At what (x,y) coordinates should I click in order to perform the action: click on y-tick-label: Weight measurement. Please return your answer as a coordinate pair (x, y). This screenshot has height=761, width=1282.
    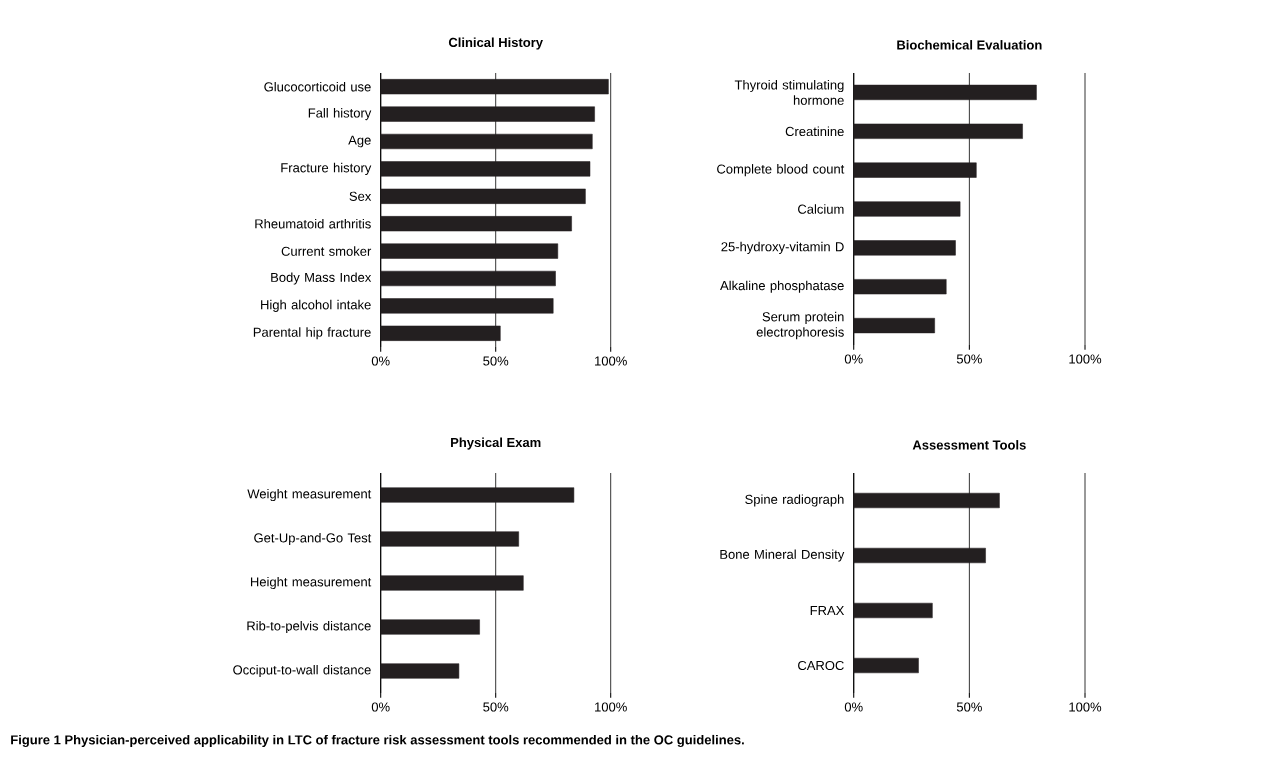
    Looking at the image, I should click on (309, 495).